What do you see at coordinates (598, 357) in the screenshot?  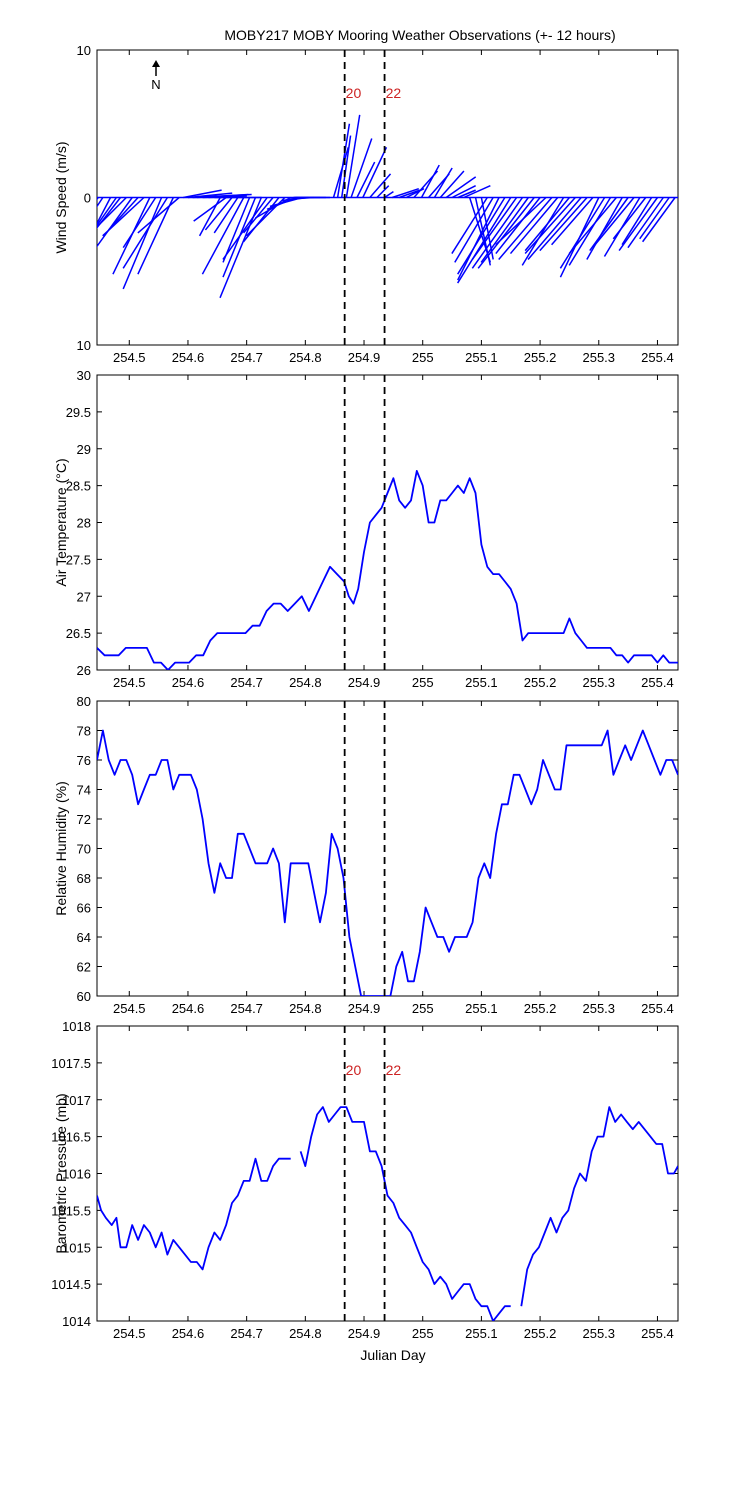 I see `wind-x-tick-label: 255.3` at bounding box center [598, 357].